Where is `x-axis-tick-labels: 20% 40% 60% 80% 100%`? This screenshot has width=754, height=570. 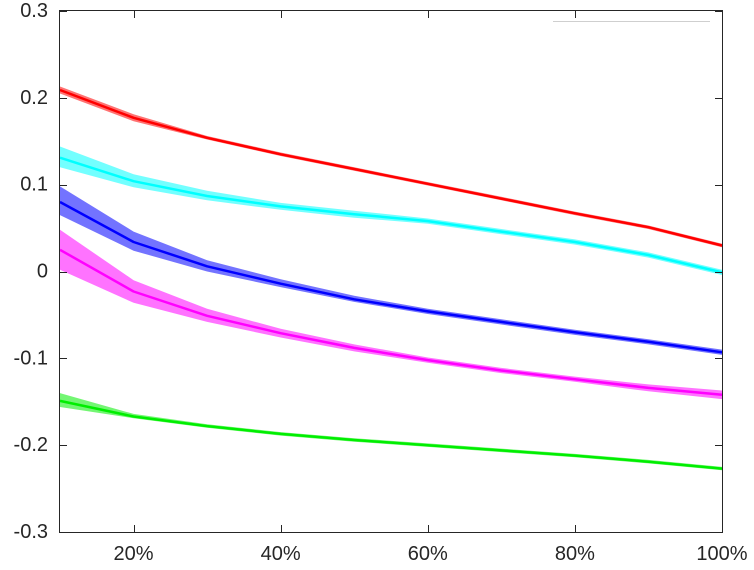
x-axis-tick-labels: 20% 40% 60% 80% 100% is located at coordinates (431, 554).